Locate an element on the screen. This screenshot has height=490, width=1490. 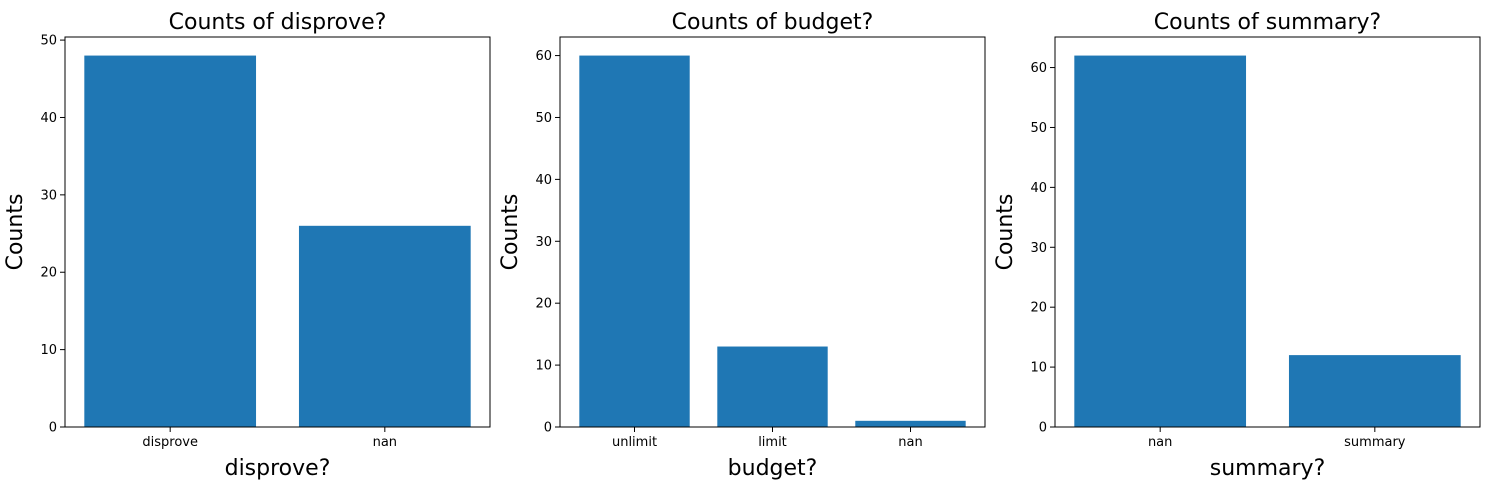
x-tick-label: disprove is located at coordinates (170, 442).